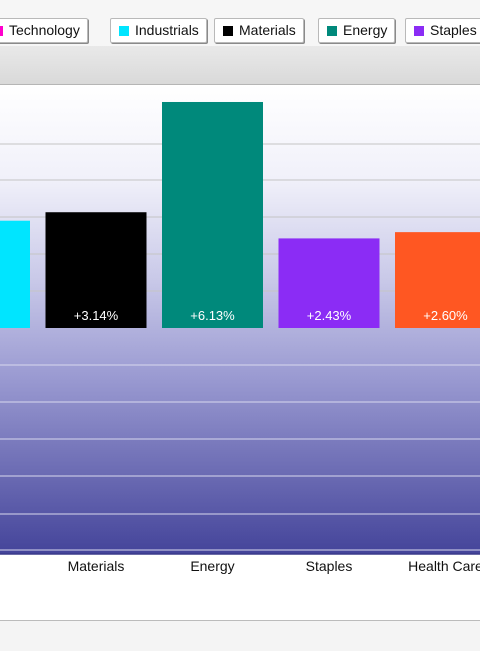 This screenshot has width=480, height=651. Describe the element at coordinates (167, 30) in the screenshot. I see `legend-label: Industrials` at that location.